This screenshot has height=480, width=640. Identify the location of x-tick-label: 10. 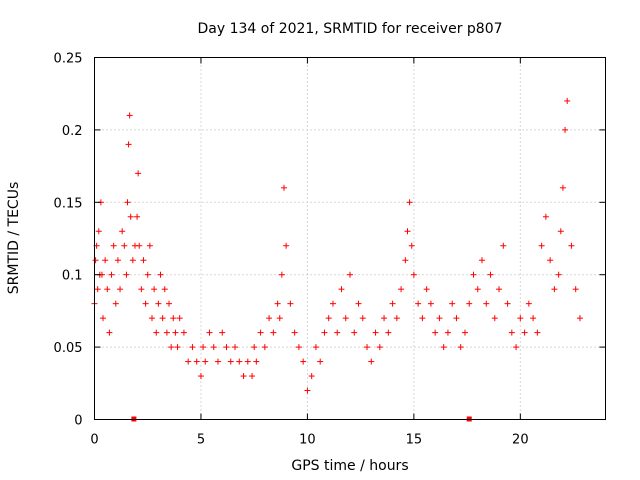
(307, 440).